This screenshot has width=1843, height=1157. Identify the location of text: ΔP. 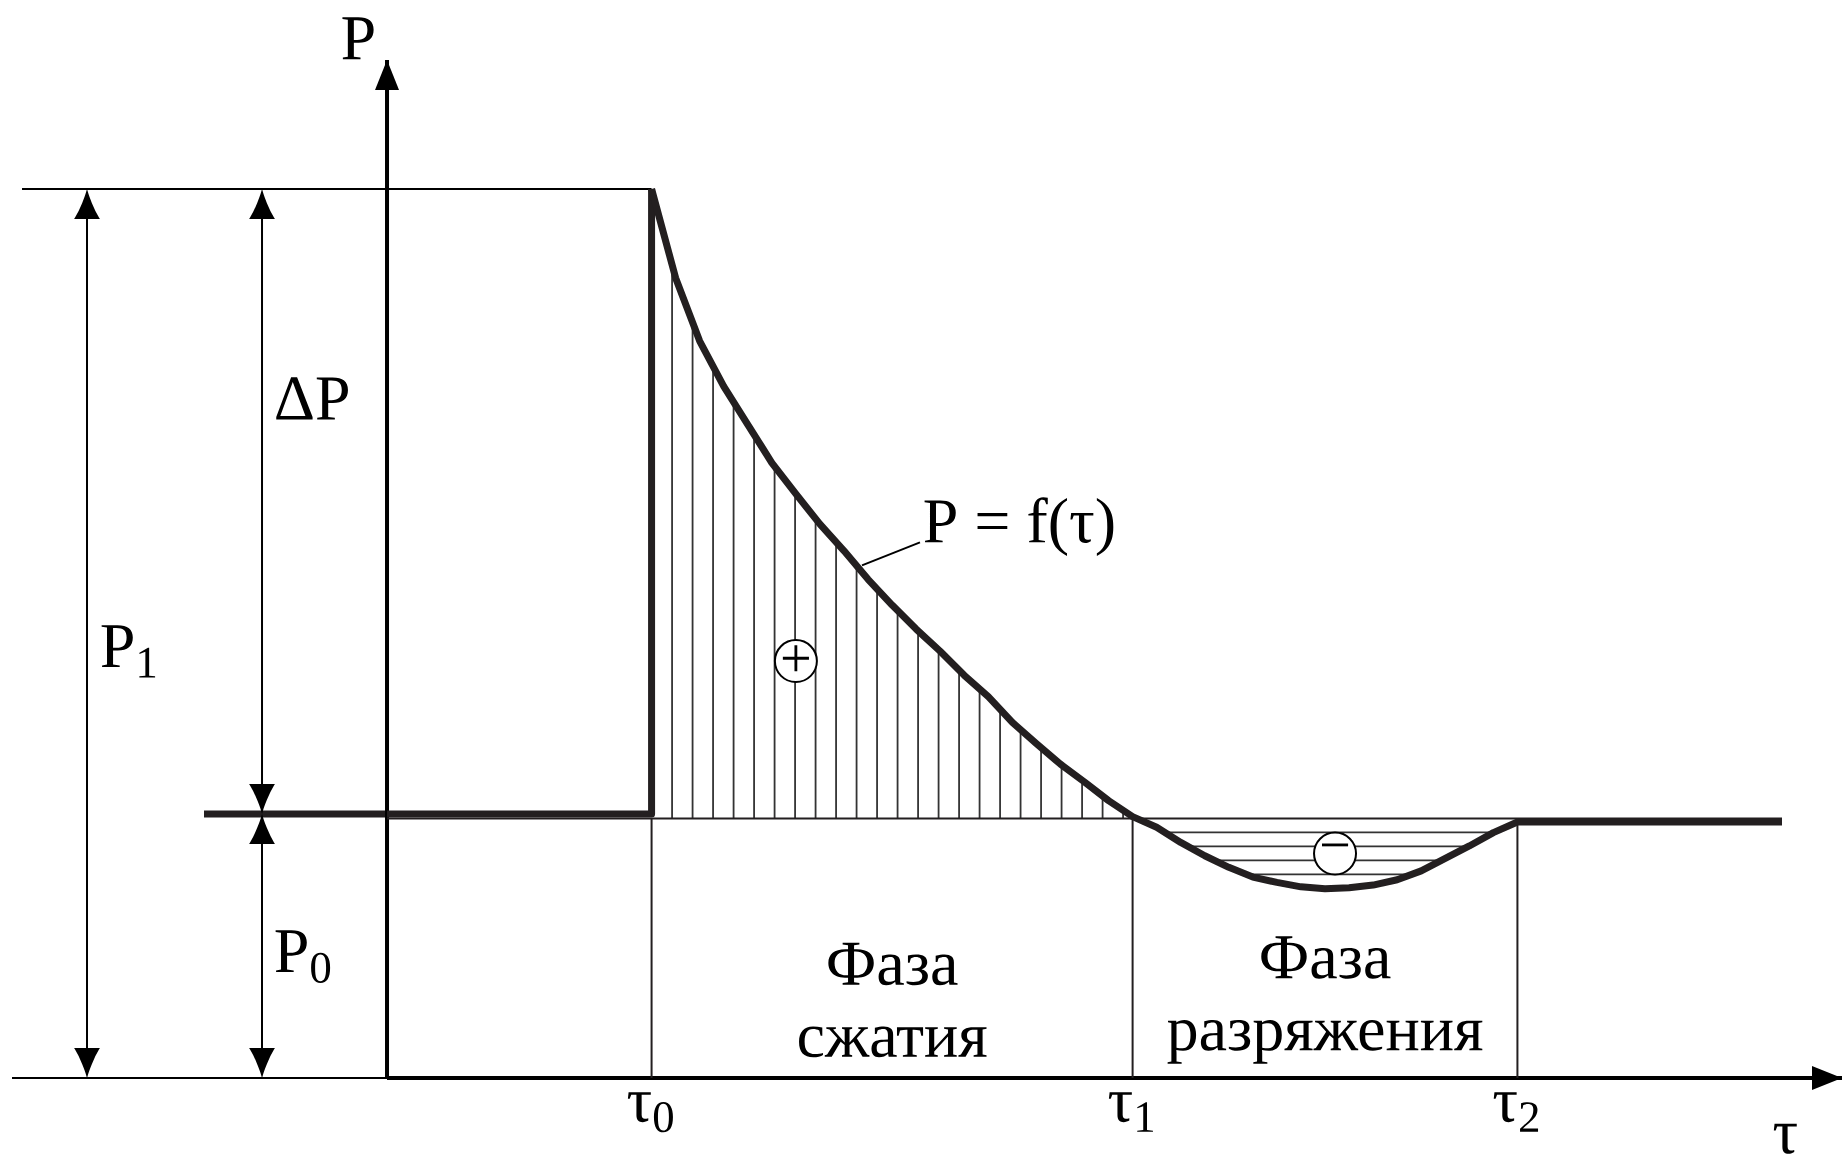
(312, 398).